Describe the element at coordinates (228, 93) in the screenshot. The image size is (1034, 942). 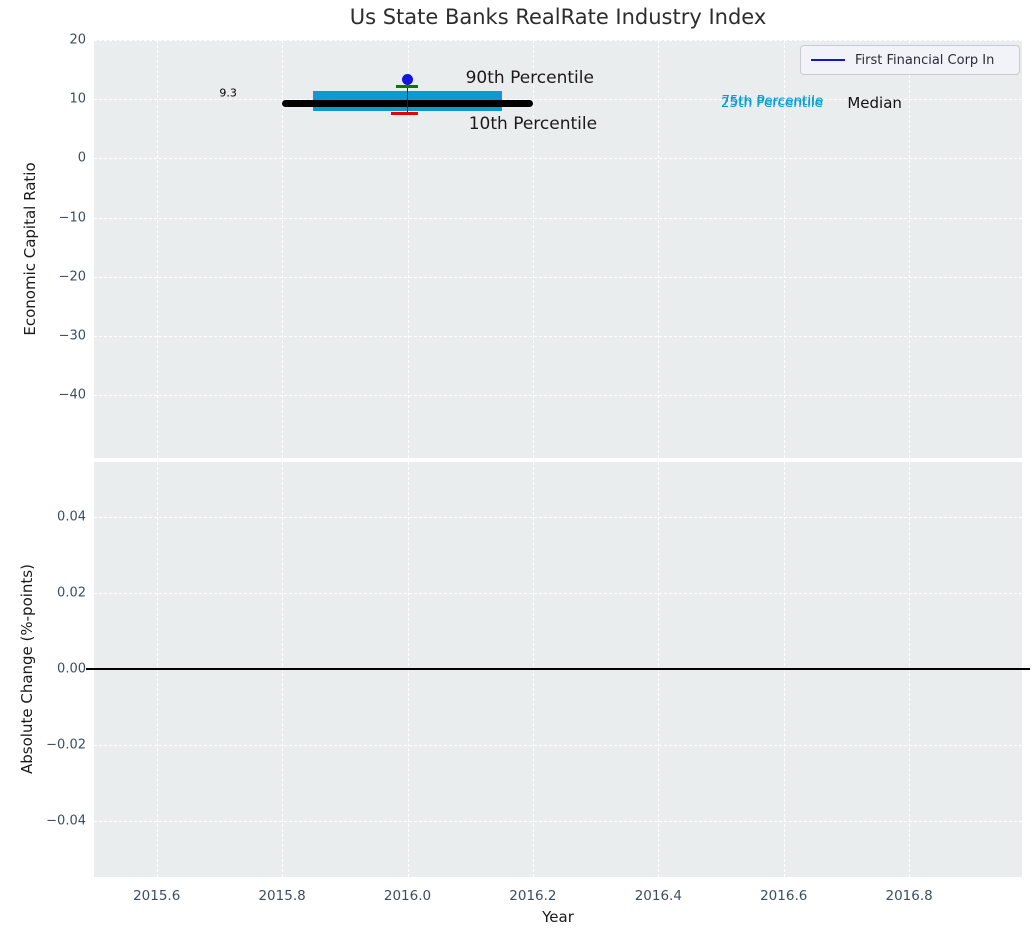
I see `annotation-median-value: 9.3` at that location.